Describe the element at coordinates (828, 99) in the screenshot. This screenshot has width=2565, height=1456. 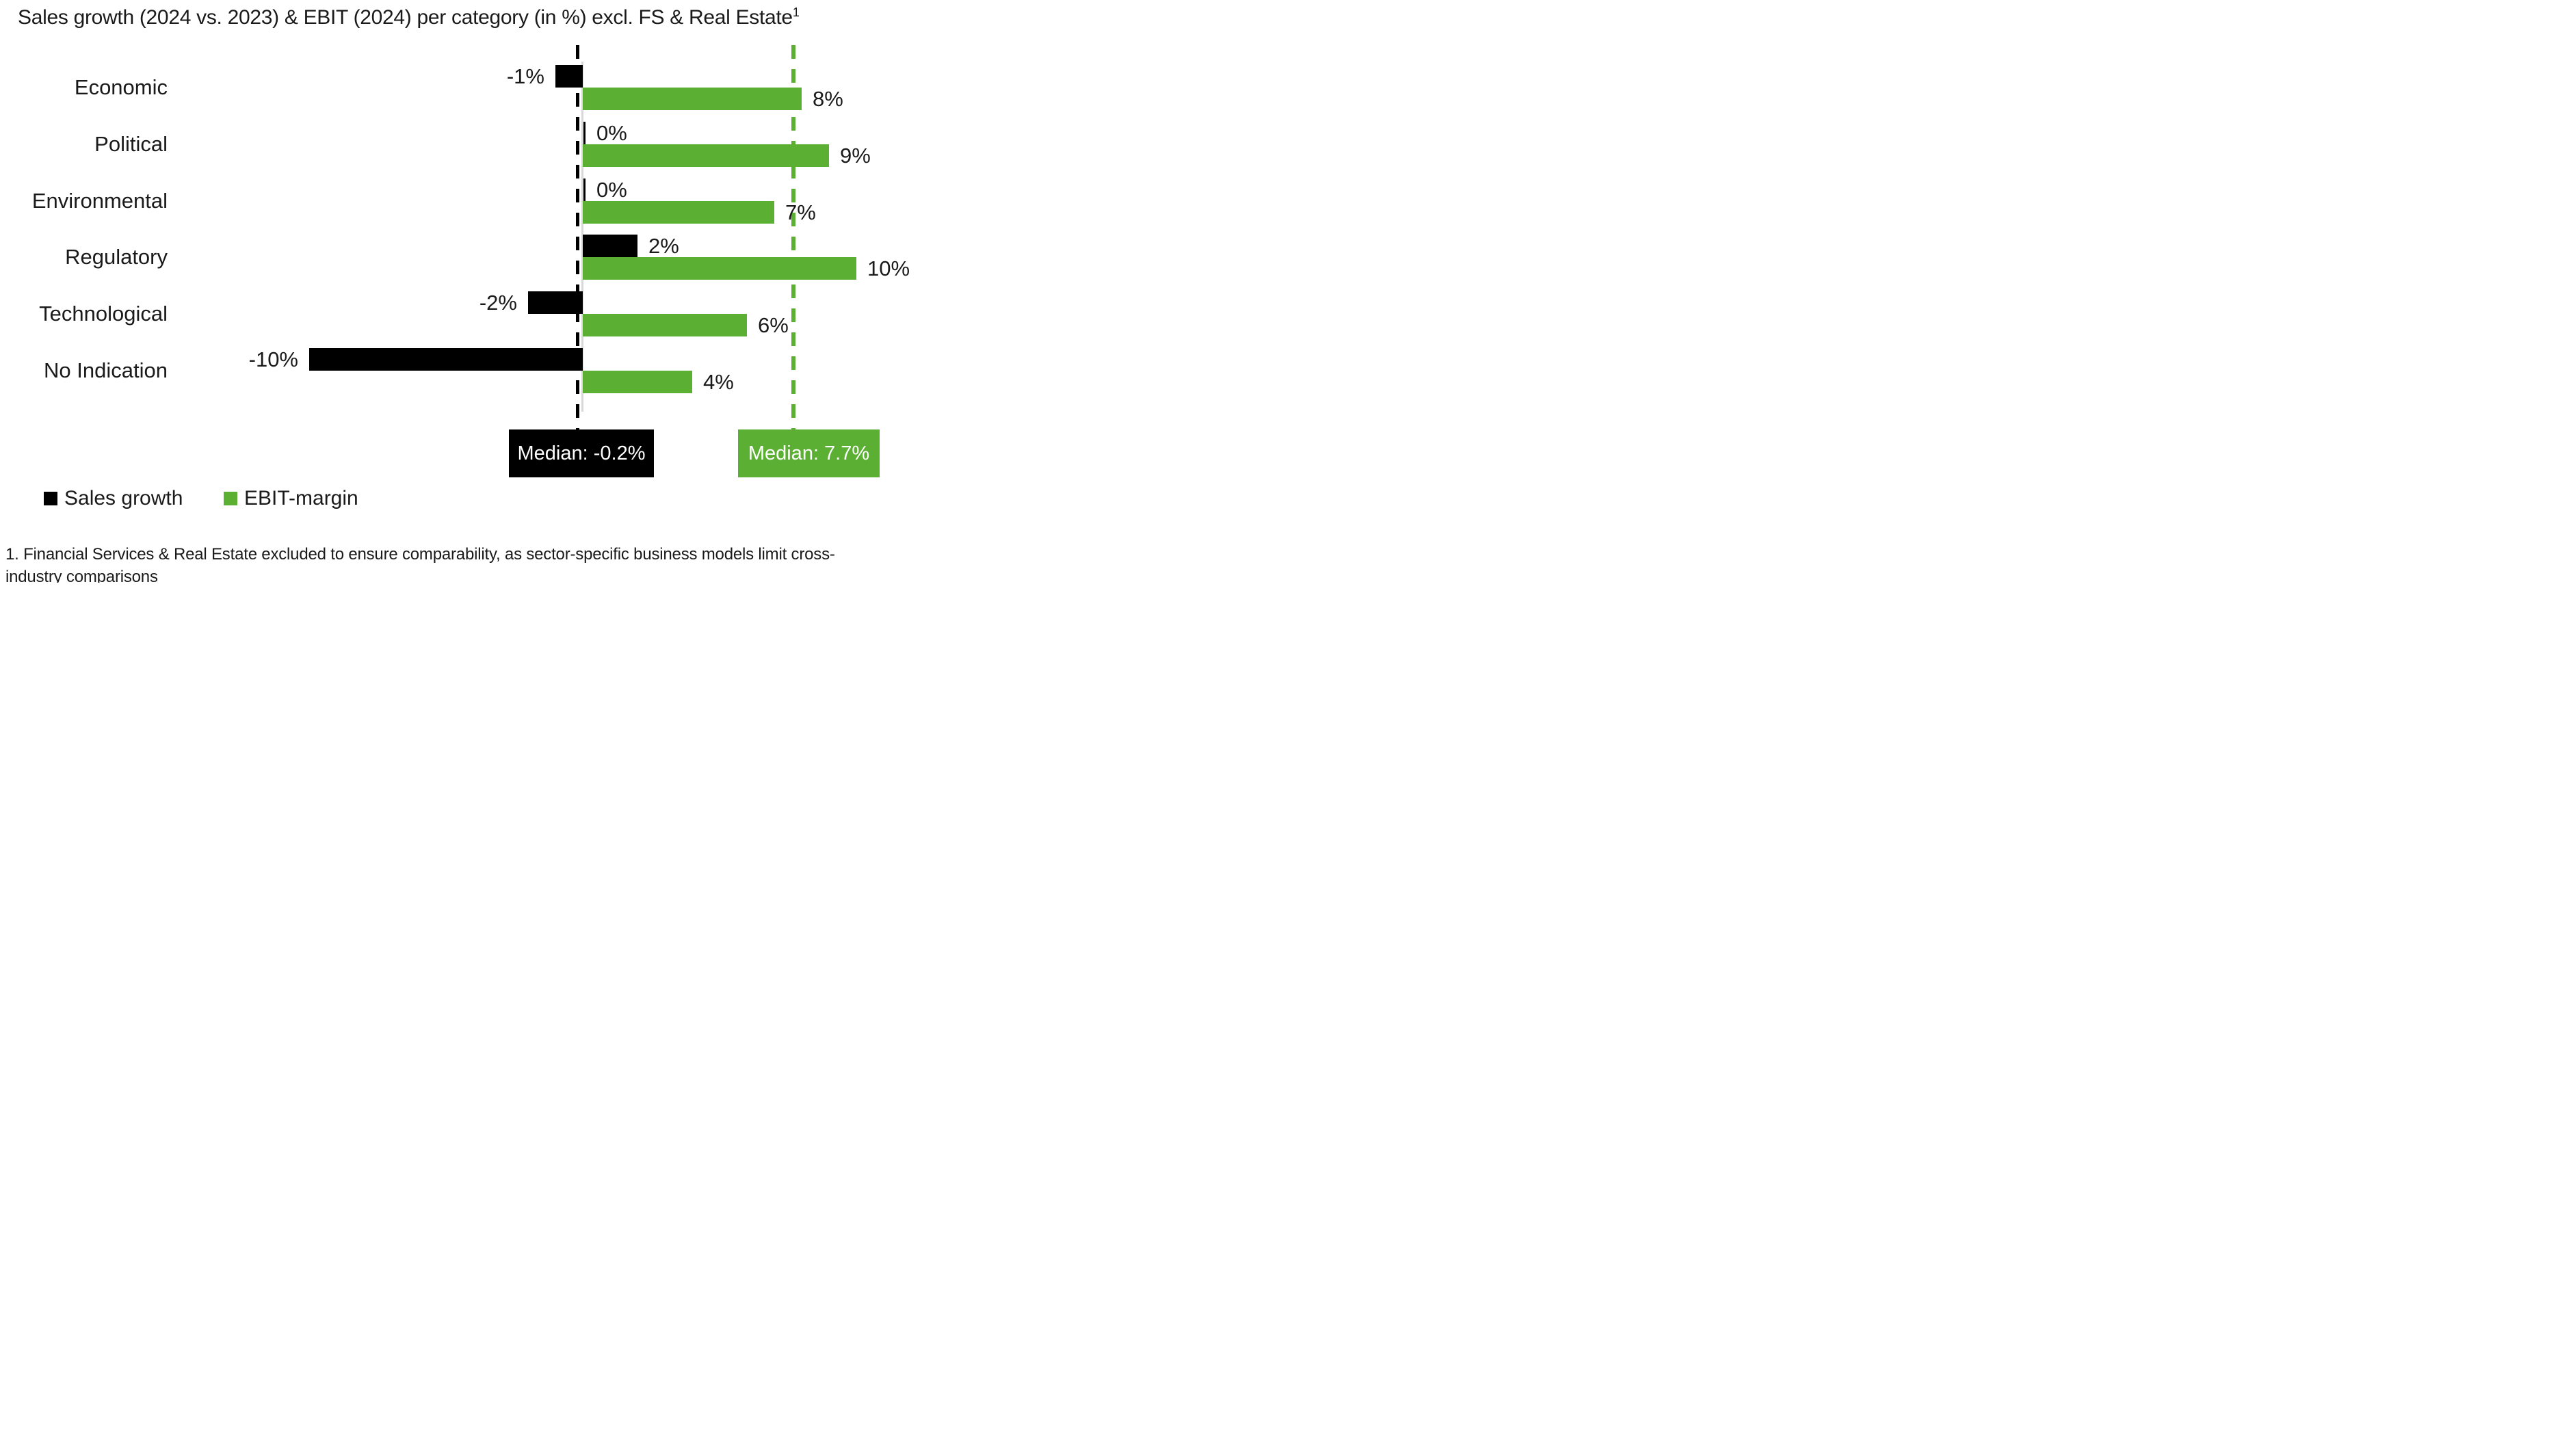
I see `ebit-margin-value-label: 8%` at that location.